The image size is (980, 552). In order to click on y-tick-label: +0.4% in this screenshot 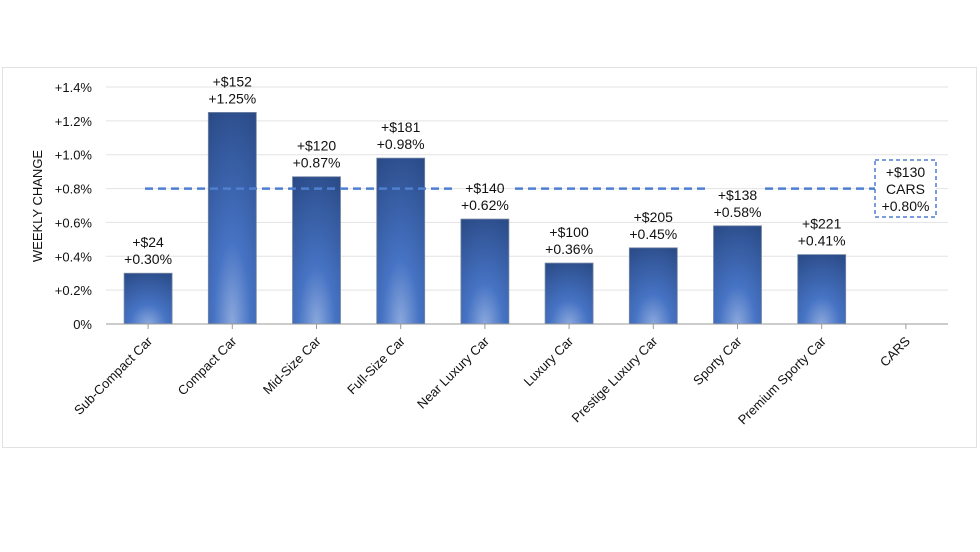, I will do `click(74, 256)`.